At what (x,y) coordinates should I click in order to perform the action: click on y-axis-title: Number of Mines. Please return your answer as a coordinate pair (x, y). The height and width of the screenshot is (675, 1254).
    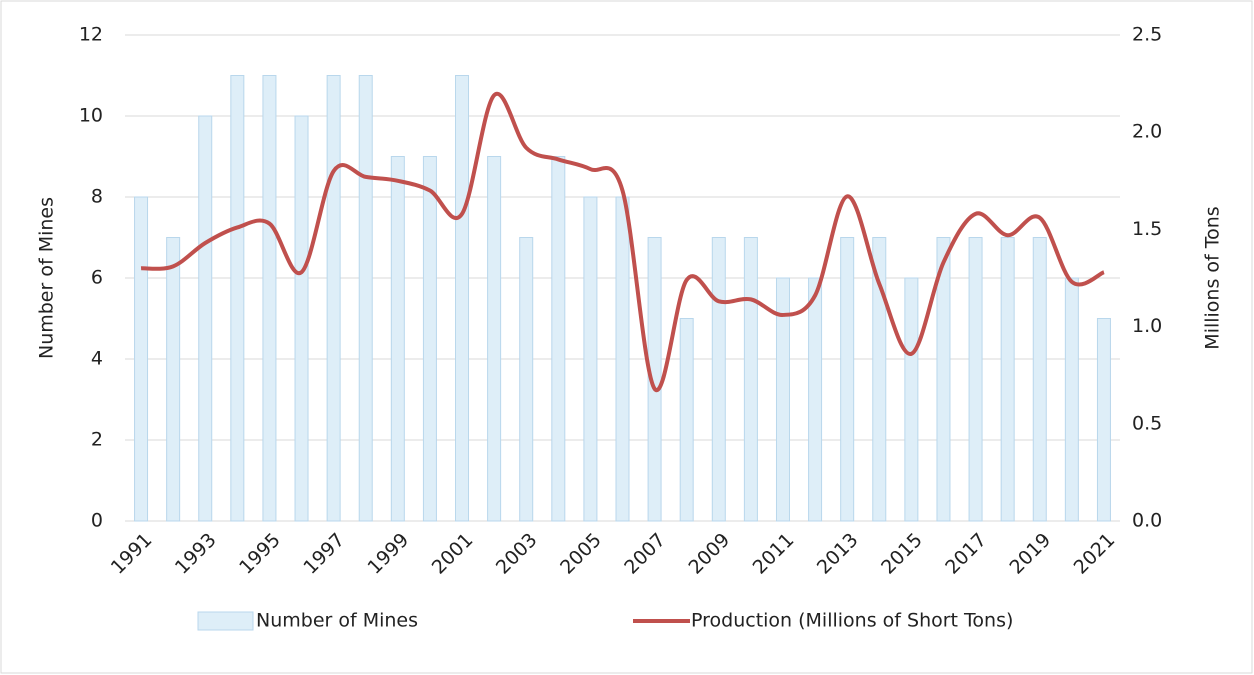
    Looking at the image, I should click on (47, 278).